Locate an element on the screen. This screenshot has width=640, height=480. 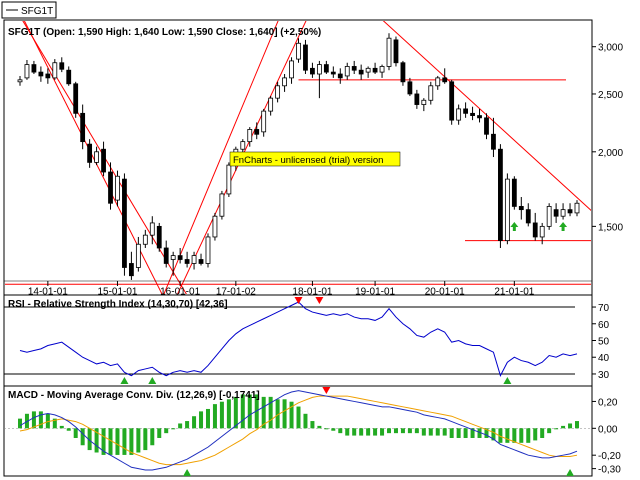
price-signal-arrows is located at coordinates (539, 226).